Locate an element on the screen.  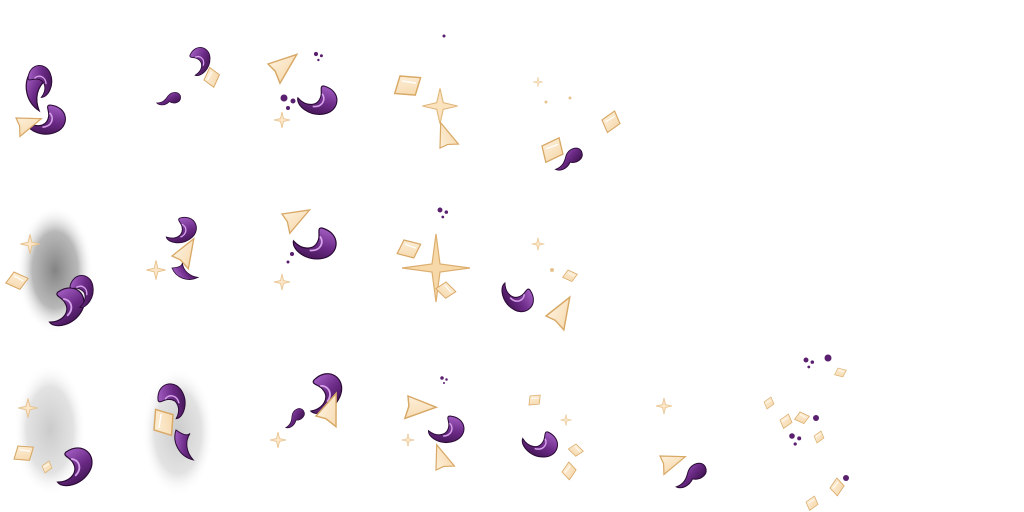
frame-r1-c1 is located at coordinates (40, 102).